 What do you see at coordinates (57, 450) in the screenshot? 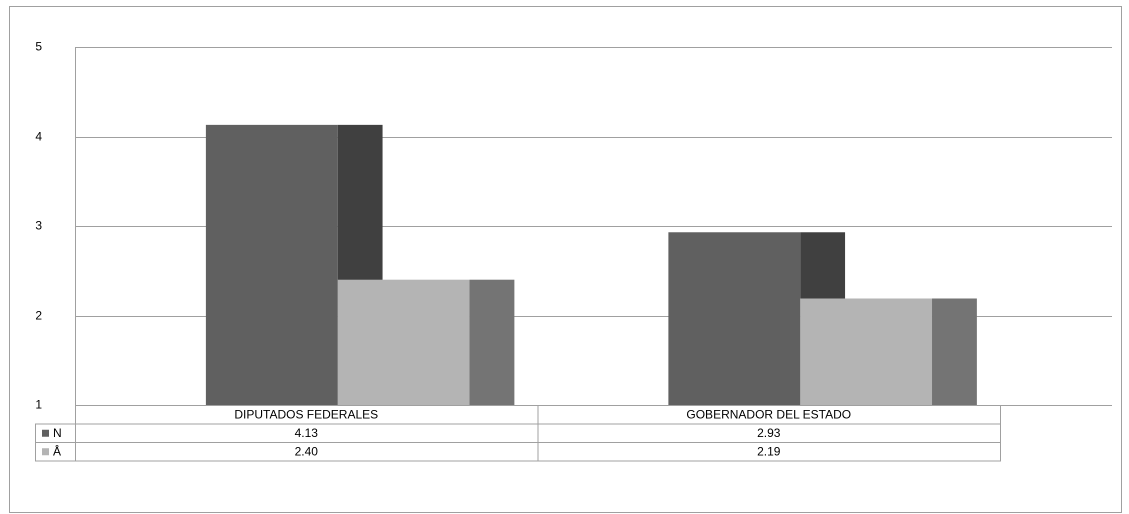
I see `legend-label: Å` at bounding box center [57, 450].